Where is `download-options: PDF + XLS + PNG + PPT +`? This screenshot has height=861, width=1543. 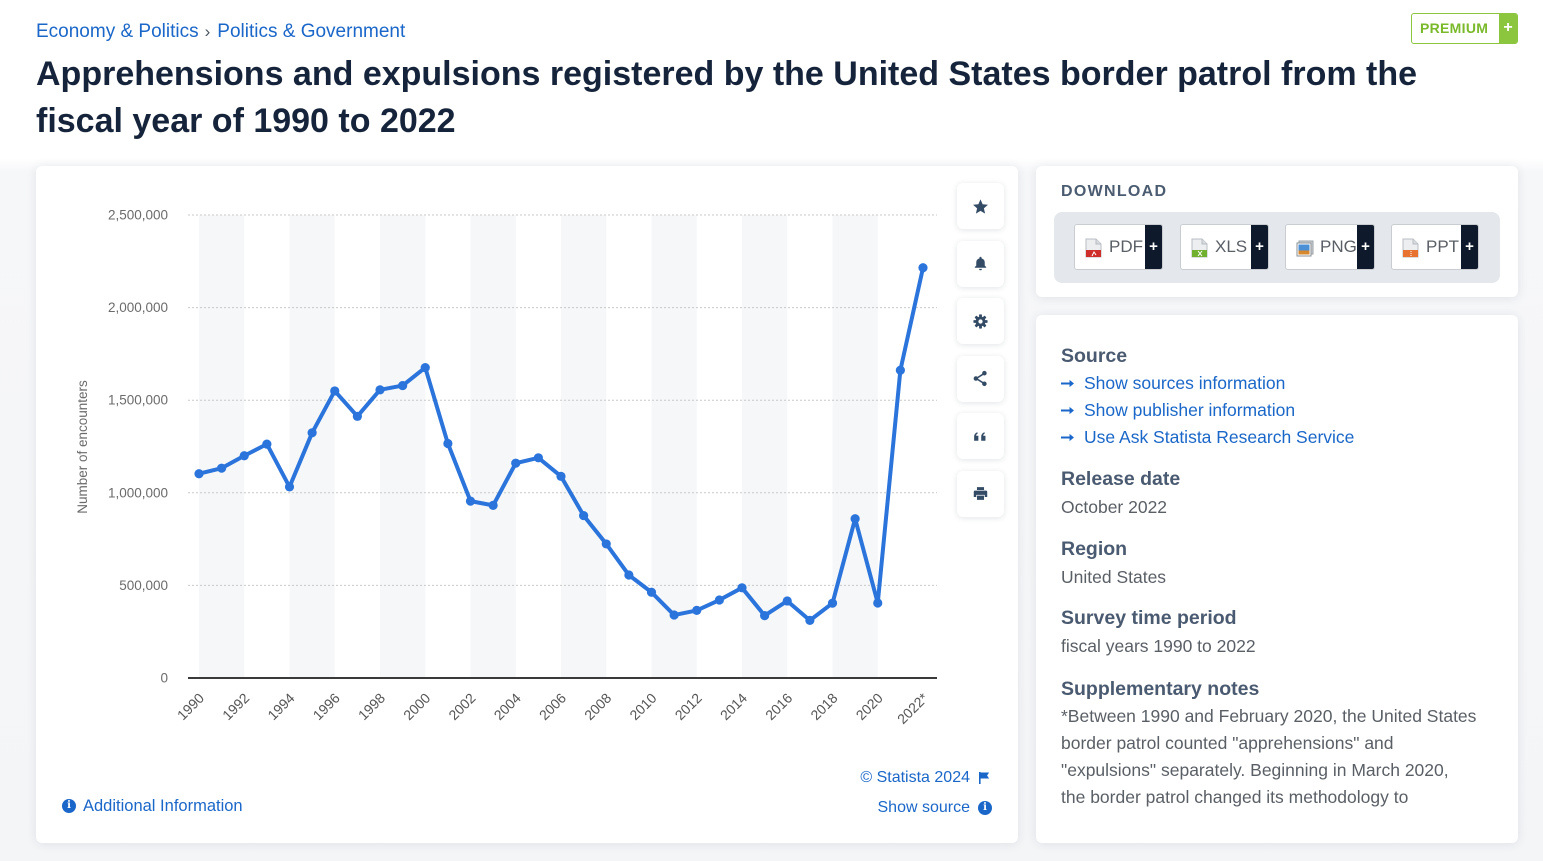 download-options: PDF + XLS + PNG + PPT + is located at coordinates (1277, 247).